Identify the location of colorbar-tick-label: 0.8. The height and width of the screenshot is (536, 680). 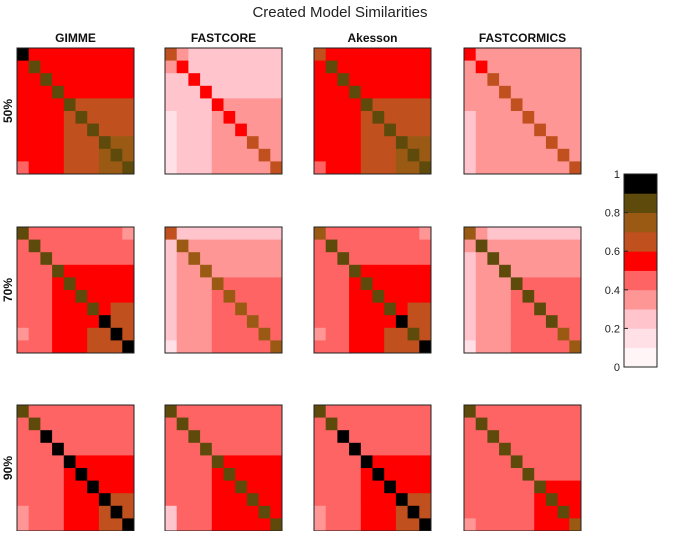
(612, 214).